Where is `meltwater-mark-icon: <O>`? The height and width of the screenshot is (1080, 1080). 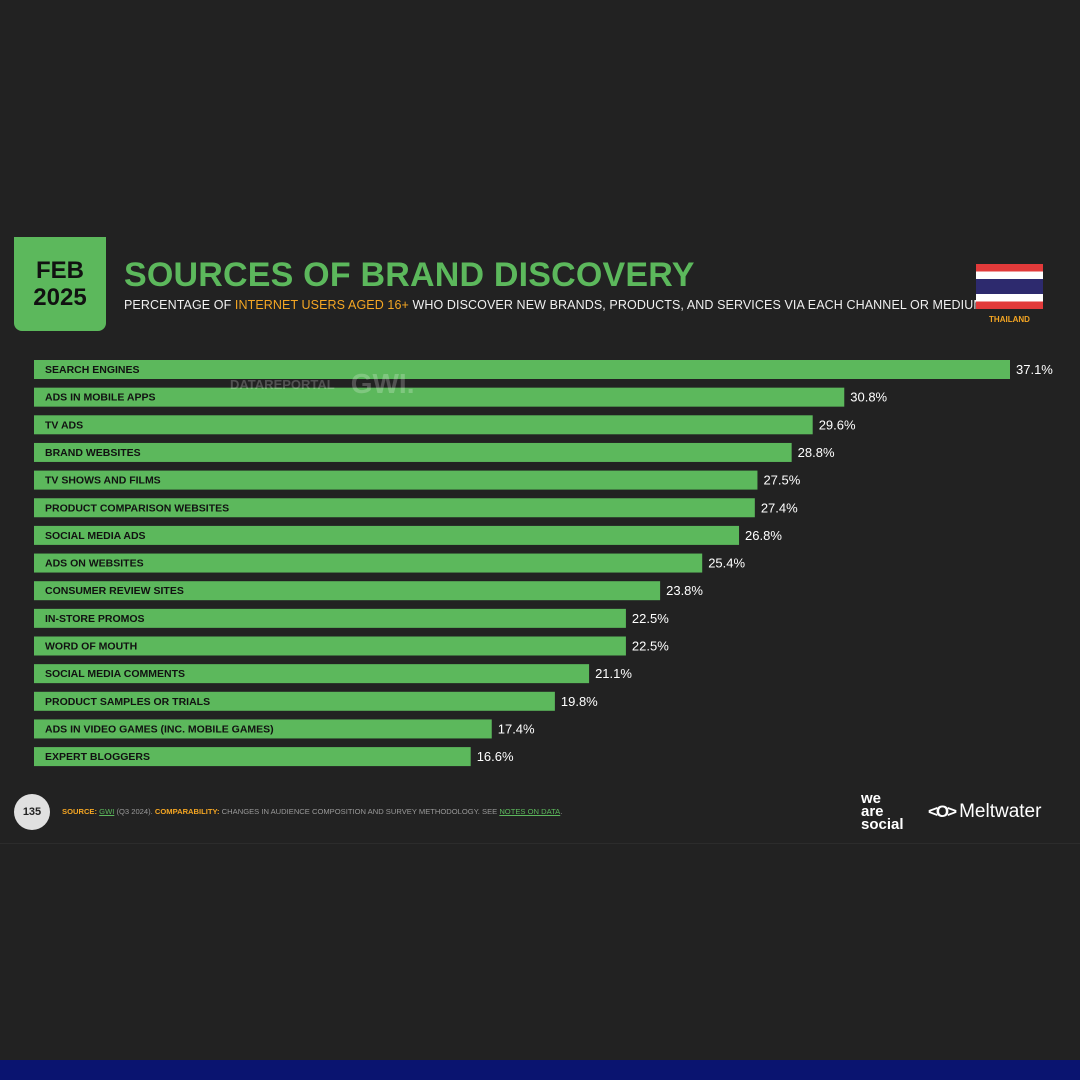
meltwater-mark-icon: <O> is located at coordinates (942, 811).